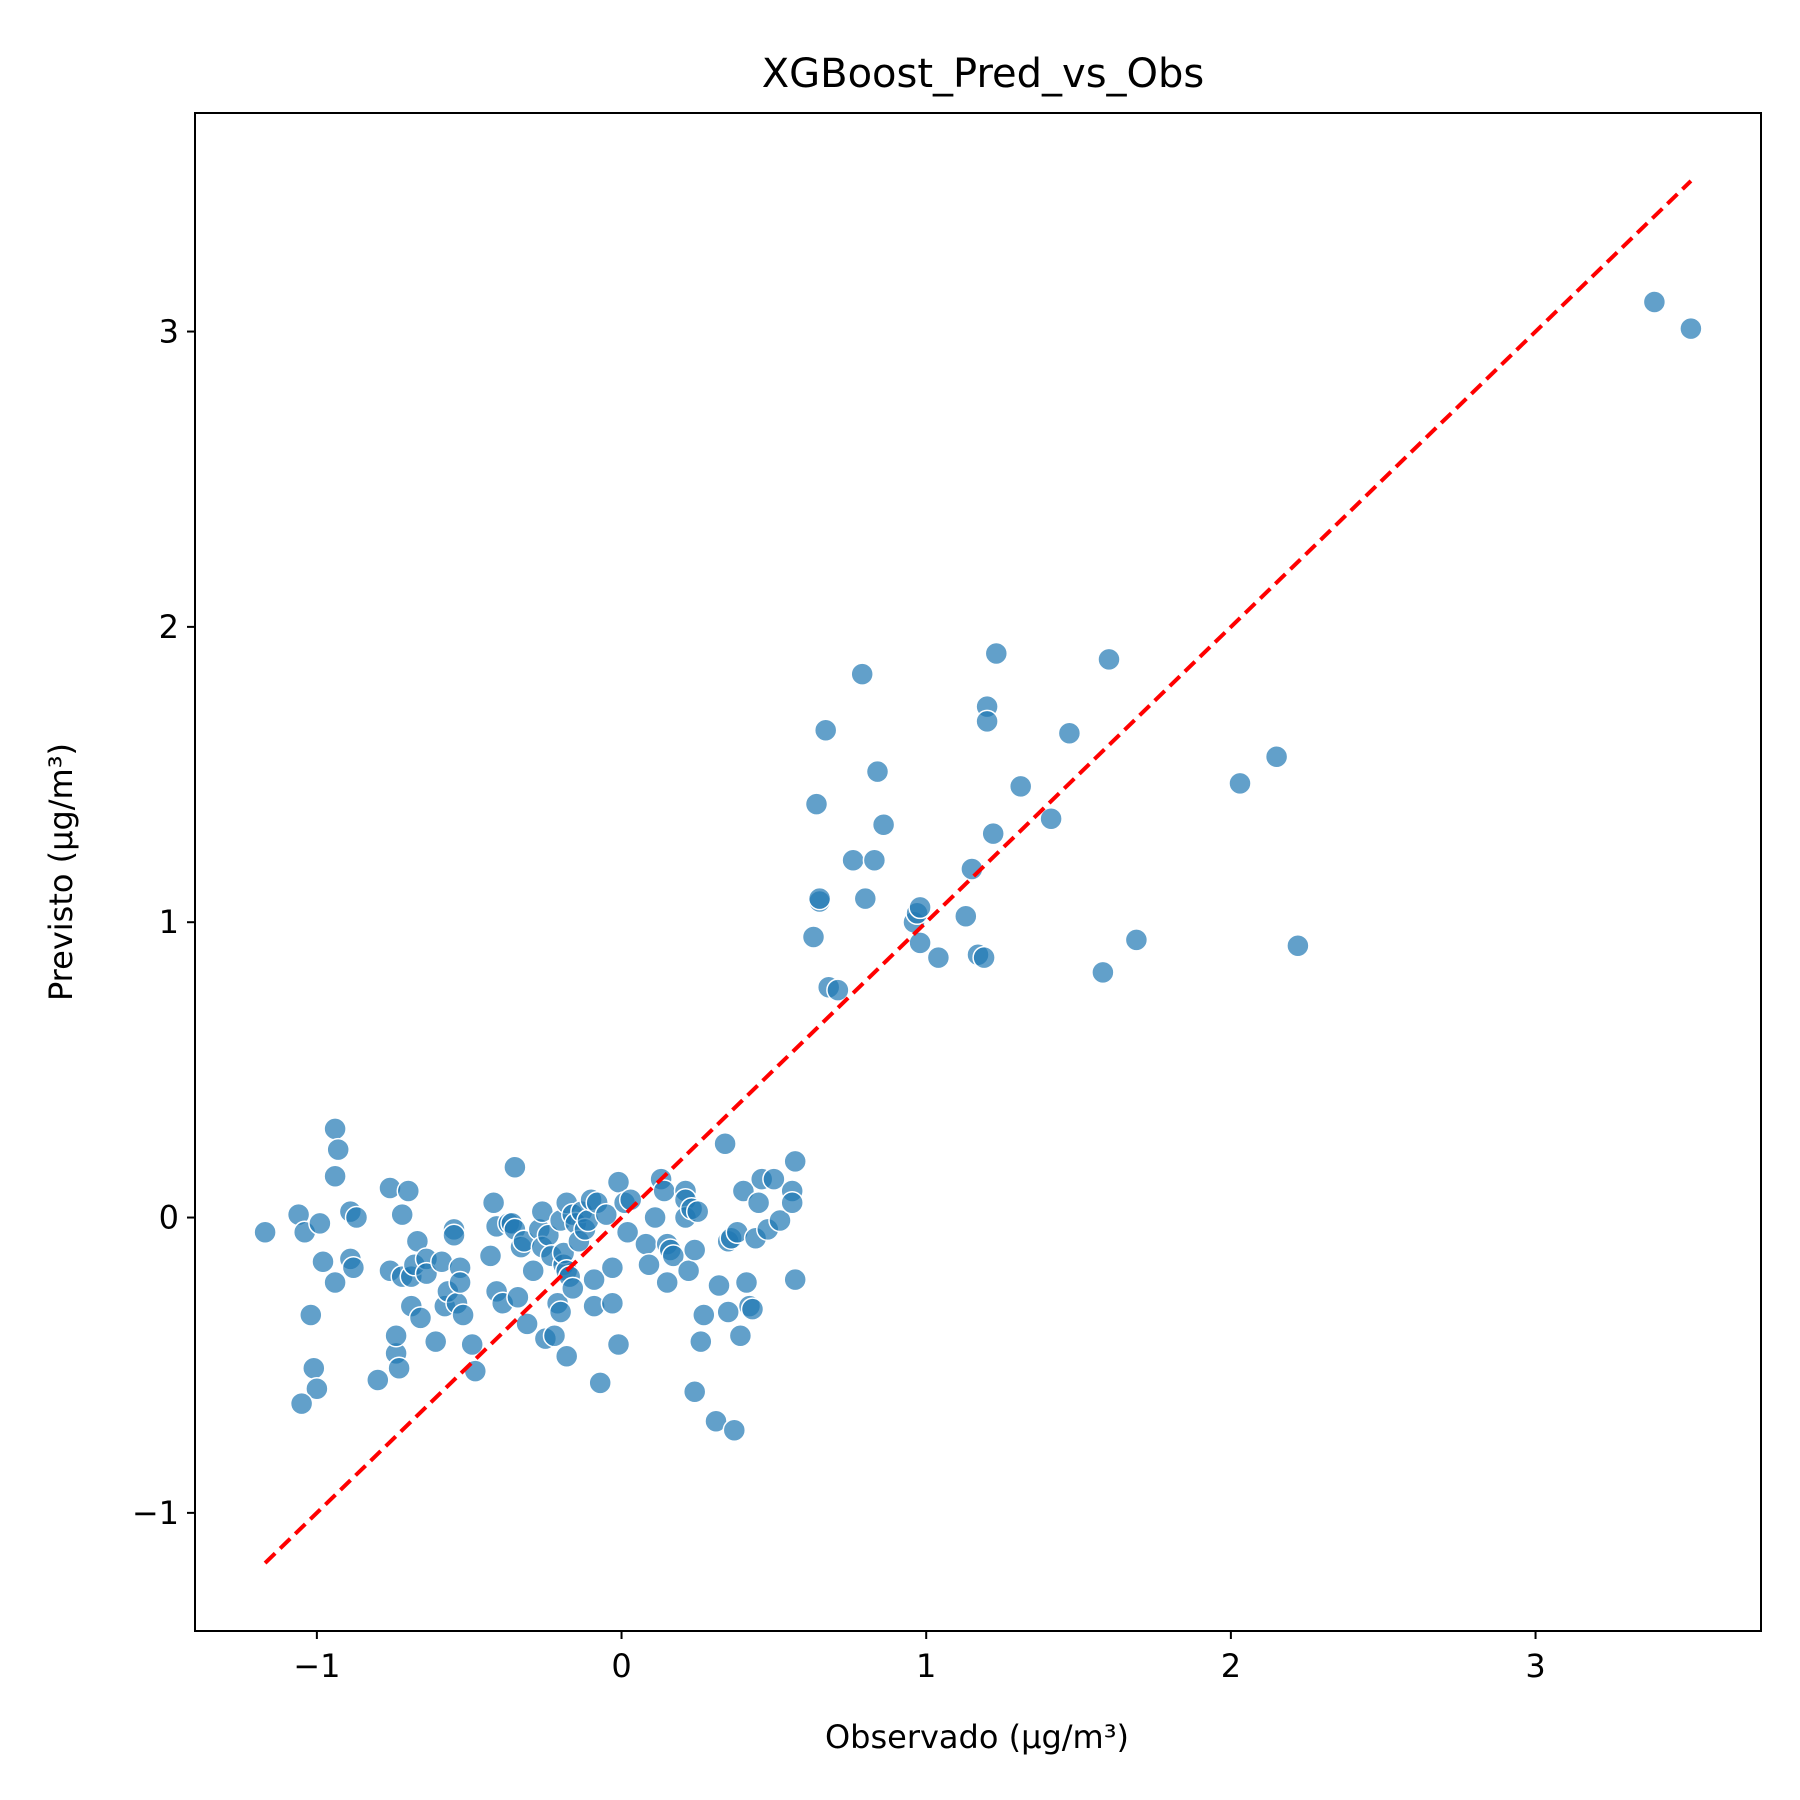  What do you see at coordinates (1535, 1666) in the screenshot?
I see `x-tick-label: 3` at bounding box center [1535, 1666].